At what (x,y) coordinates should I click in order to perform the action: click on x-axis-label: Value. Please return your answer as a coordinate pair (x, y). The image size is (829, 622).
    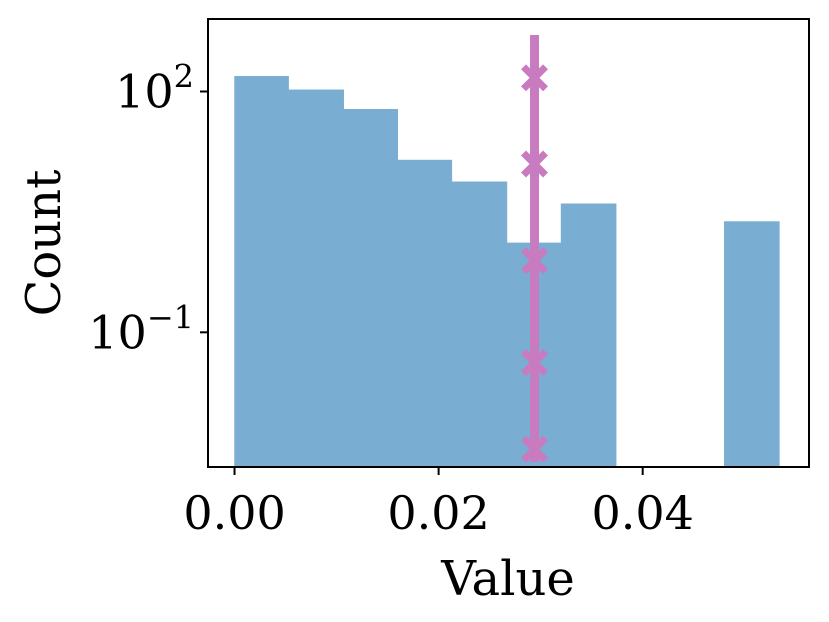
    Looking at the image, I should click on (507, 579).